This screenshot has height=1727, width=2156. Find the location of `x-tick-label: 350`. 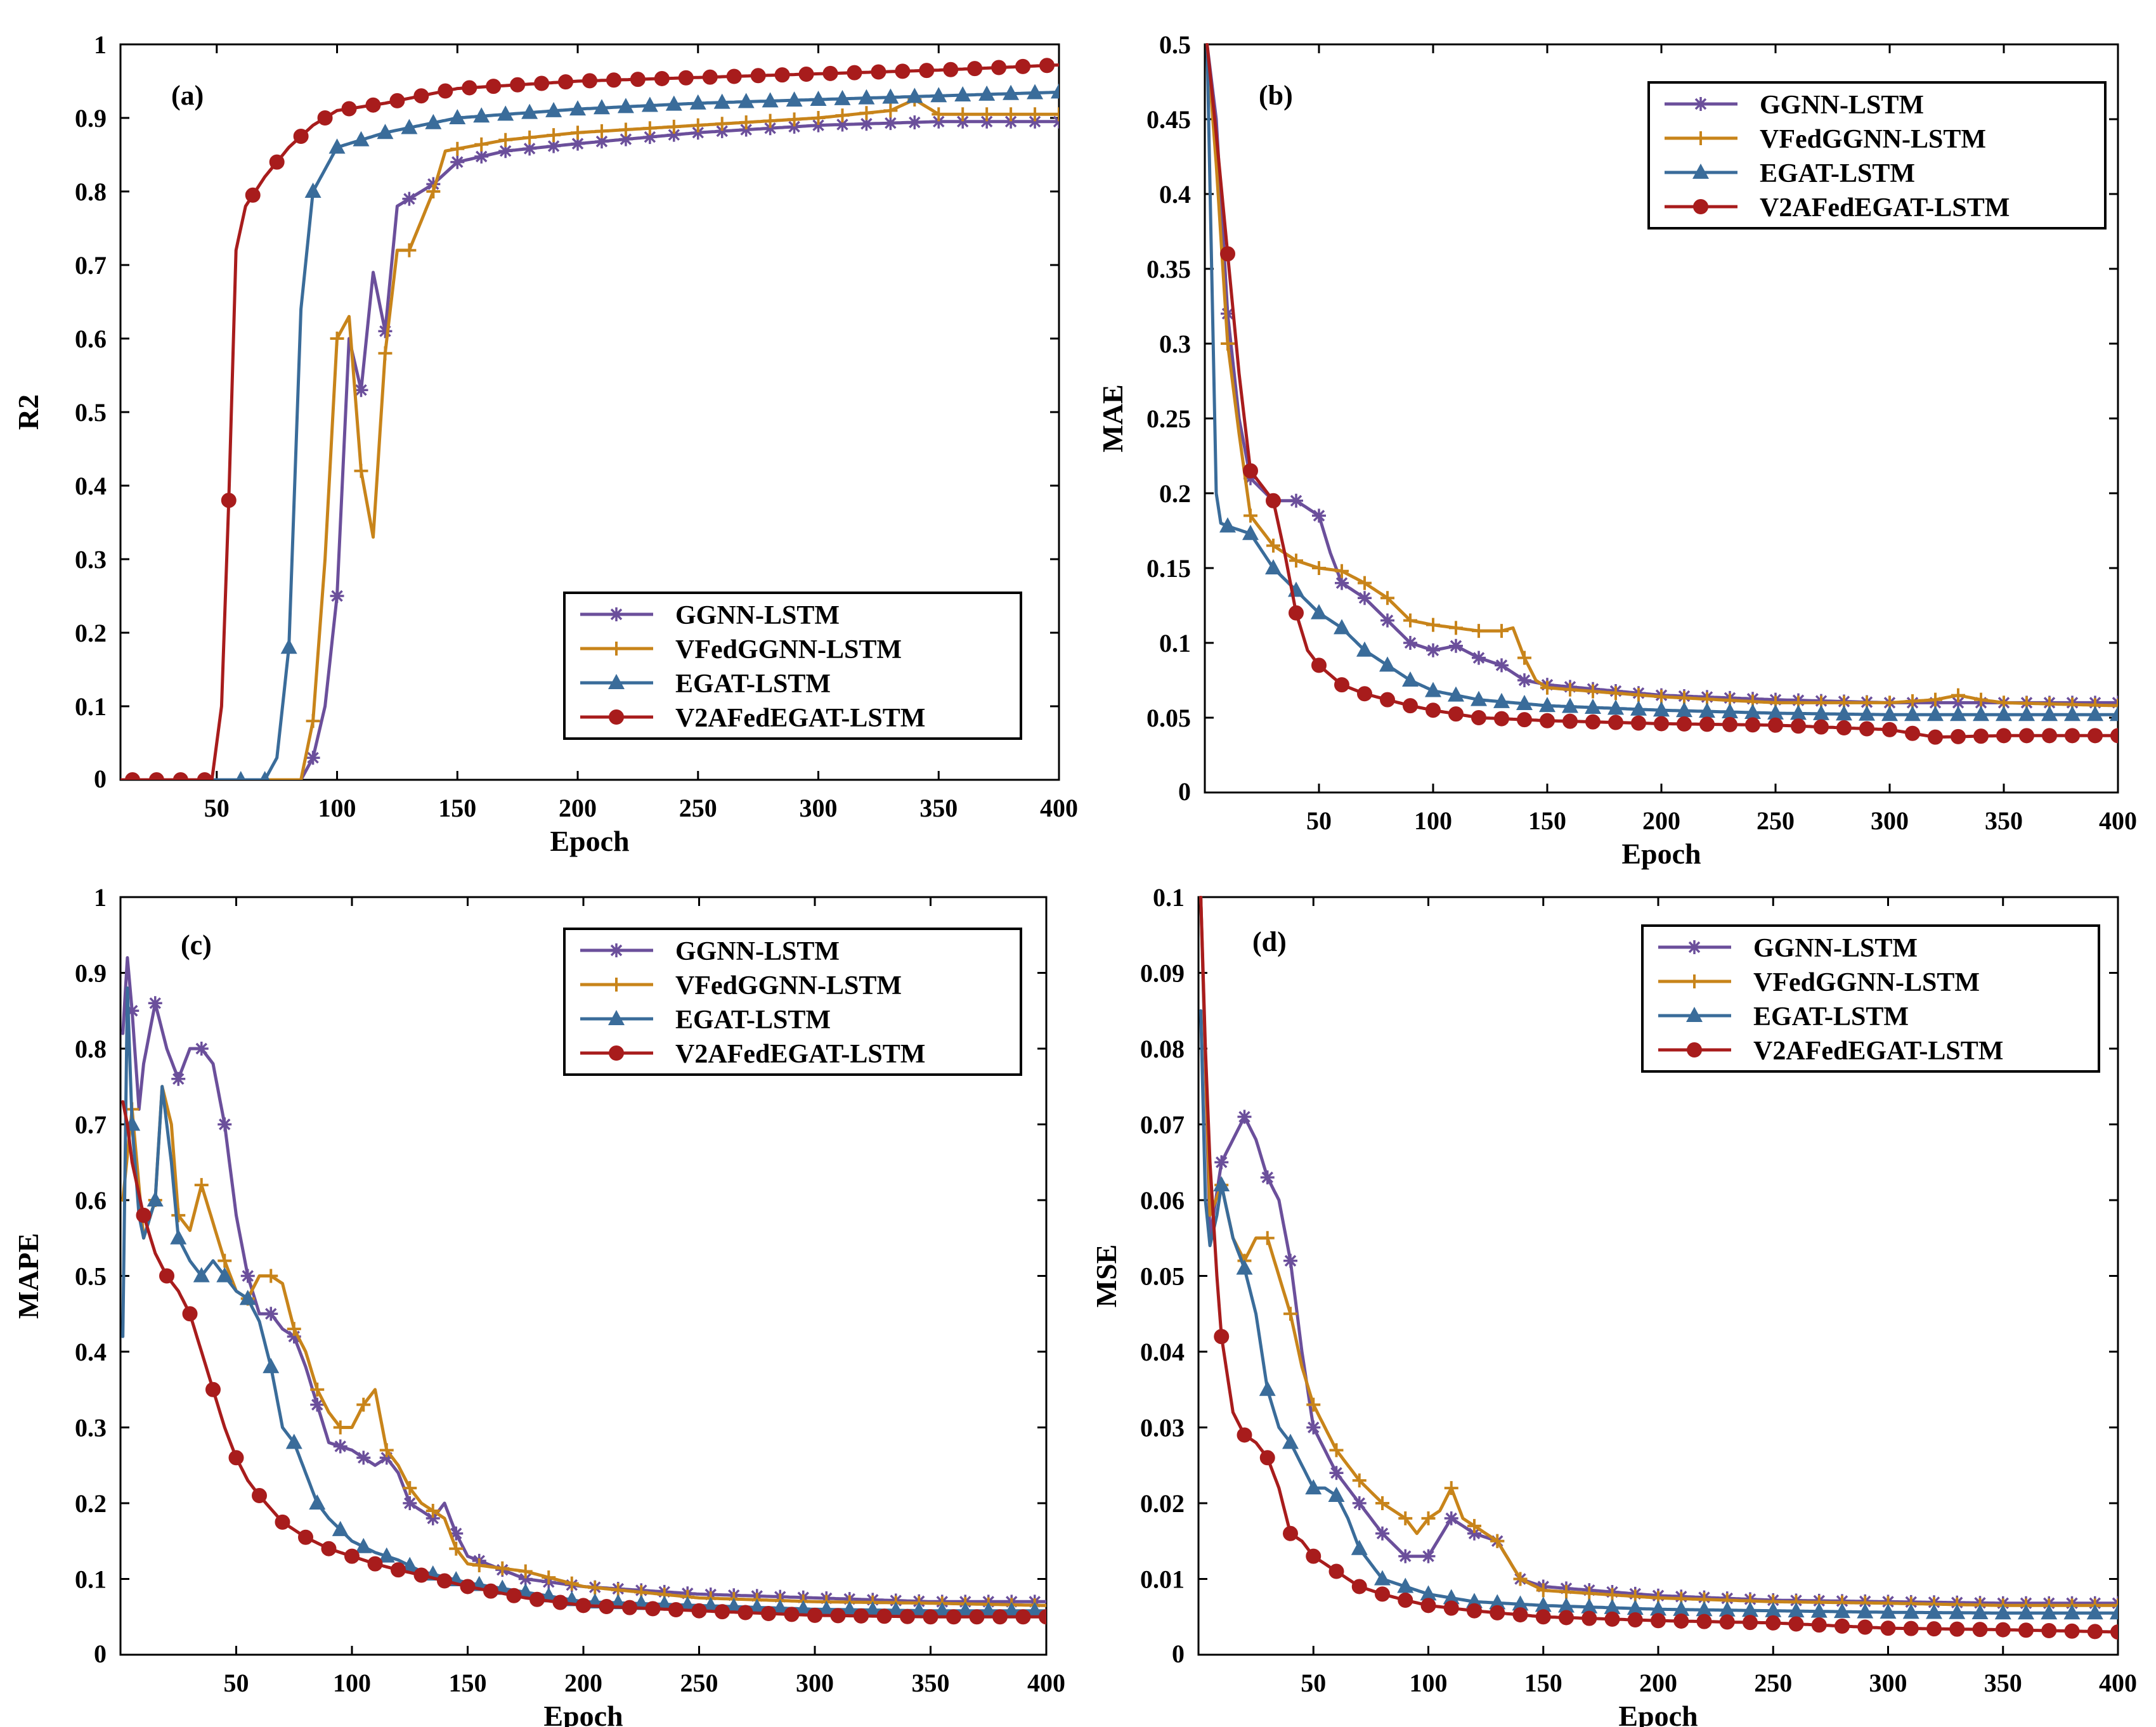

x-tick-label: 350 is located at coordinates (938, 808).